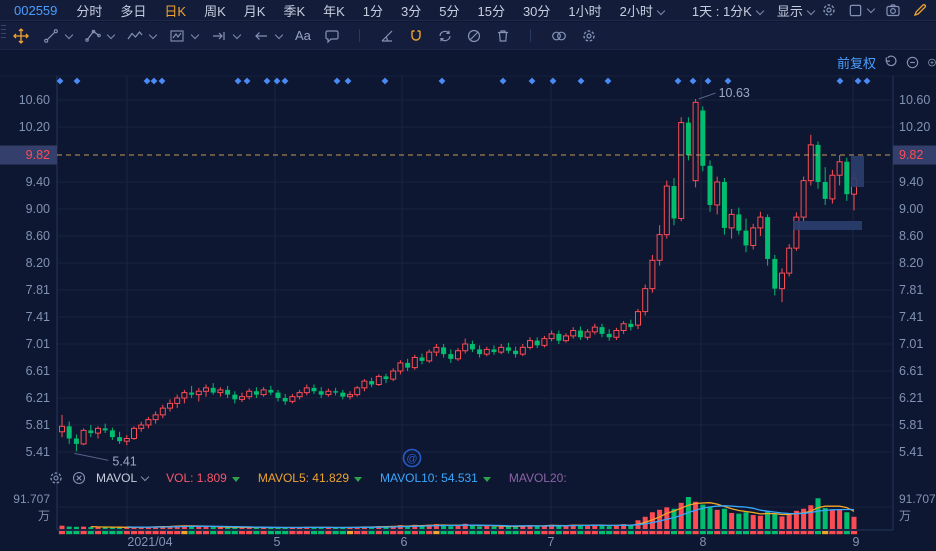  I want to click on hide-drawings-icon, so click(474, 36).